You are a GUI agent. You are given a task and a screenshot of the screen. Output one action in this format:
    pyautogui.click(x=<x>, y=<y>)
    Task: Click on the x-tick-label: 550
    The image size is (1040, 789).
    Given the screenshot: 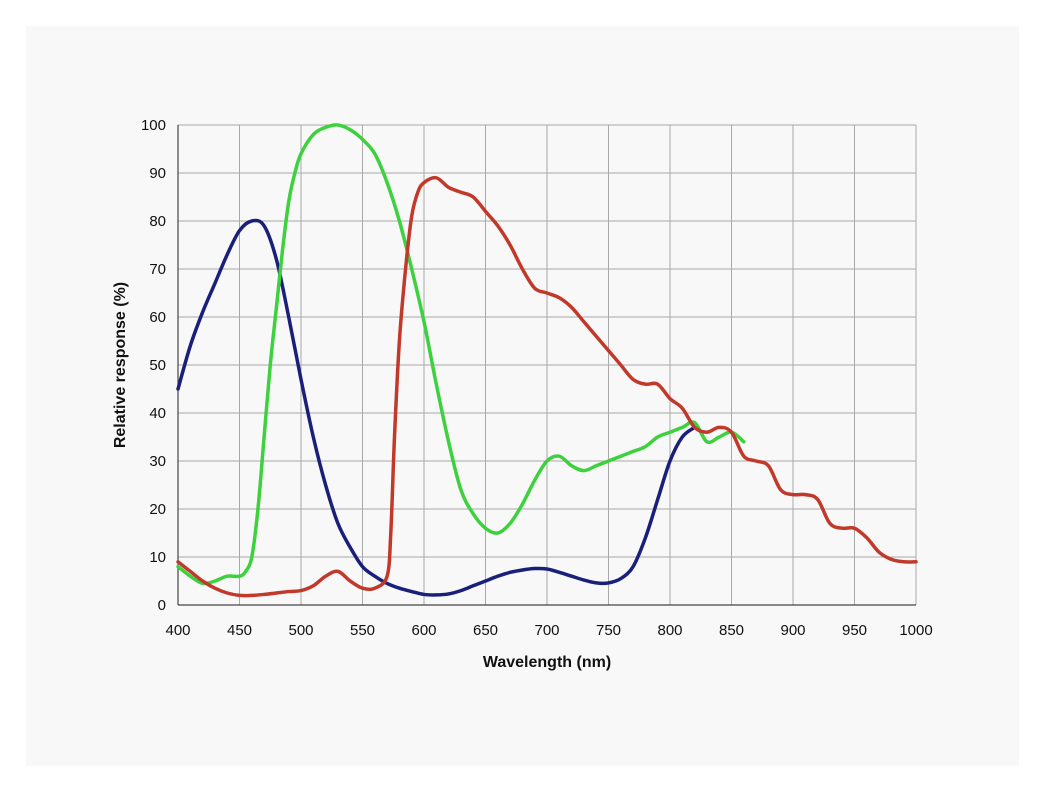 What is the action you would take?
    pyautogui.click(x=362, y=630)
    